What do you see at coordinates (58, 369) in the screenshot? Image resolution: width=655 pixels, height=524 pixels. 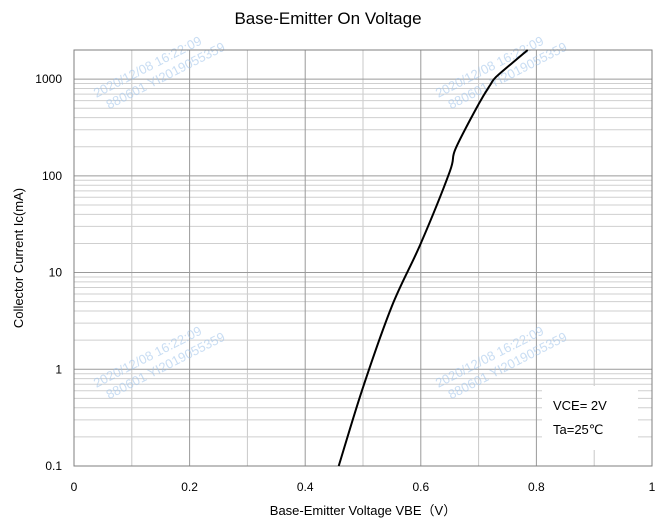 I see `y-tick-label: 1` at bounding box center [58, 369].